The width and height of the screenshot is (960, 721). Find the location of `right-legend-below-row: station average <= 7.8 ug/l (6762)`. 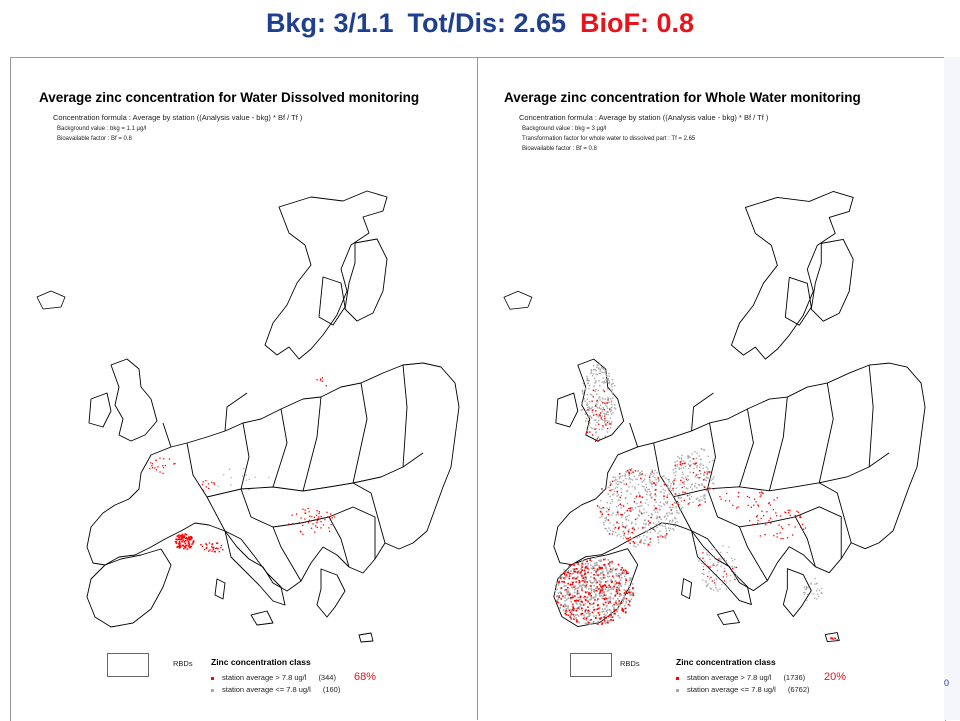

right-legend-below-row: station average <= 7.8 ug/l (6762) is located at coordinates (743, 689).